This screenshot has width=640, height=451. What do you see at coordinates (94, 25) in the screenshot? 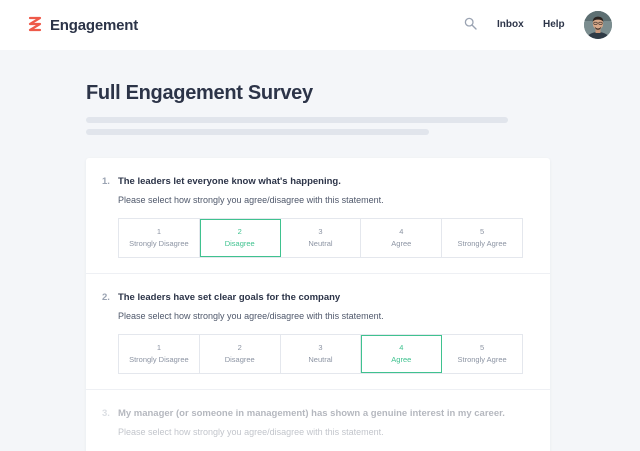
I see `brand-name: Engagement` at bounding box center [94, 25].